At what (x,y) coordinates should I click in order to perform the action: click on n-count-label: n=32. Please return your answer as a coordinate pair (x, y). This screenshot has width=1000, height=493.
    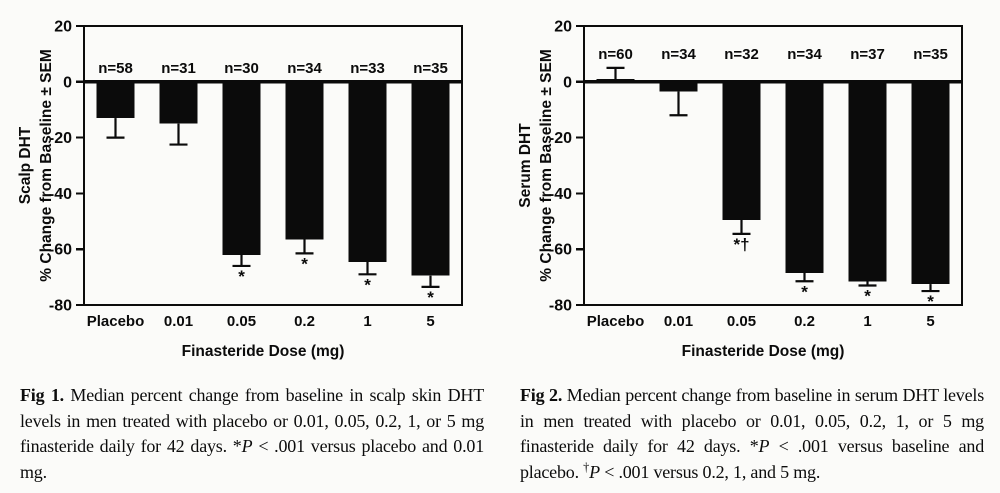
    Looking at the image, I should click on (741, 54).